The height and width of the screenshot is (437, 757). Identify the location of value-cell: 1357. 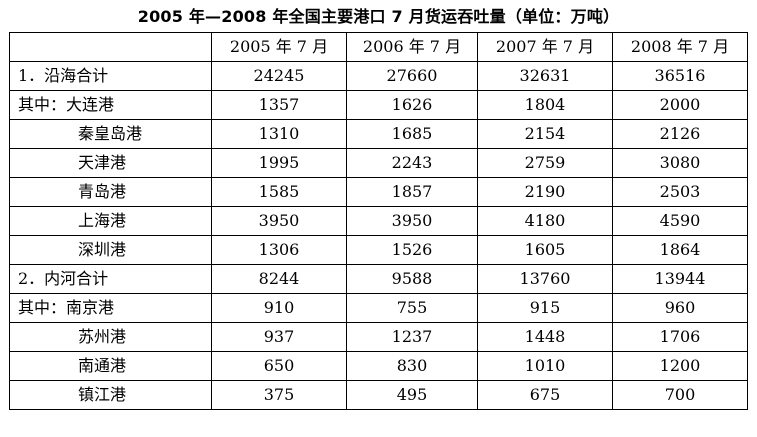
(279, 105).